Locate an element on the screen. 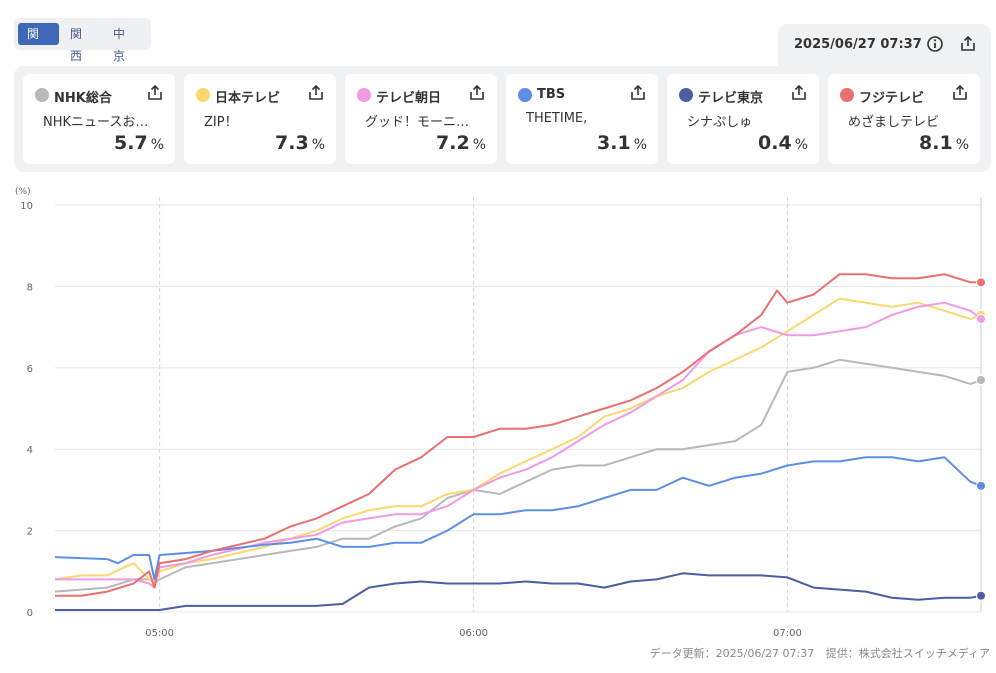  program-name: シナぷしゅ is located at coordinates (720, 122).